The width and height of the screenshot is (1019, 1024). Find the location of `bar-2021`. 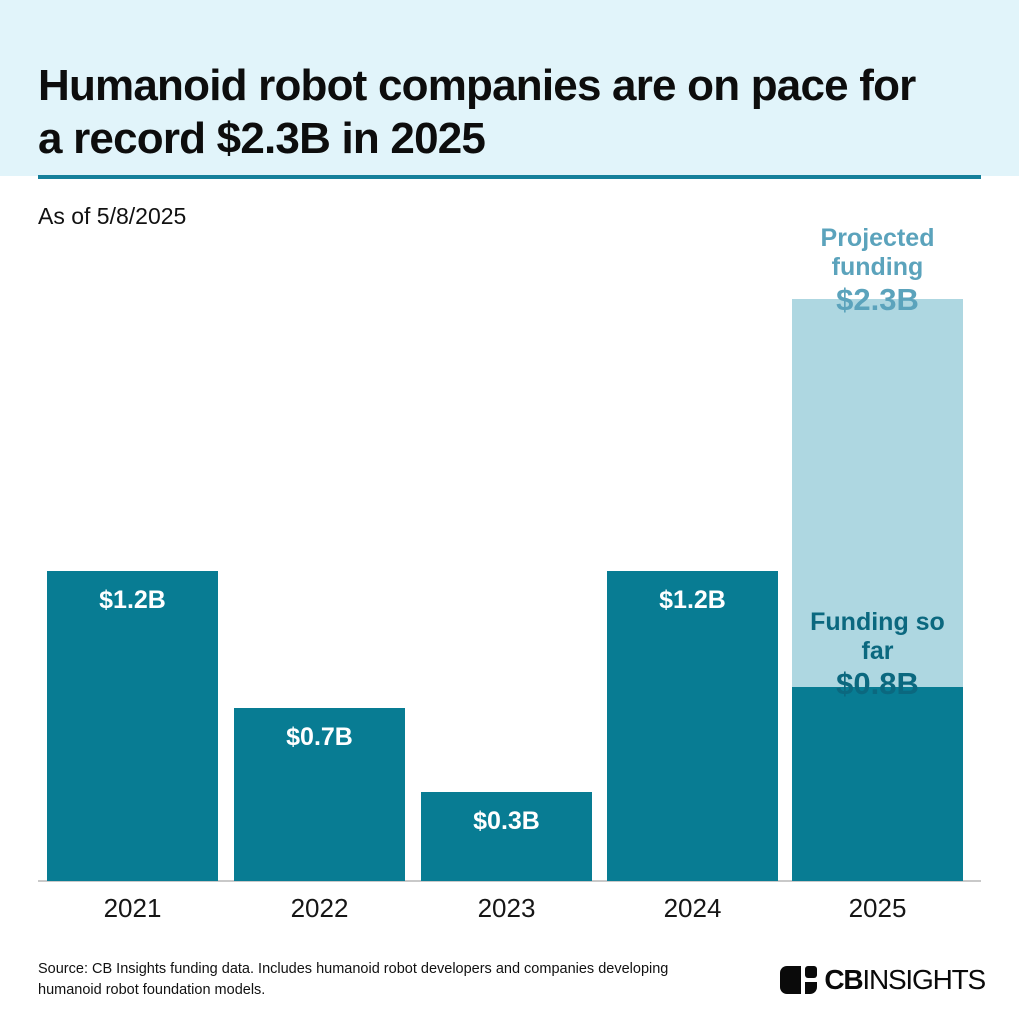

bar-2021 is located at coordinates (132, 726).